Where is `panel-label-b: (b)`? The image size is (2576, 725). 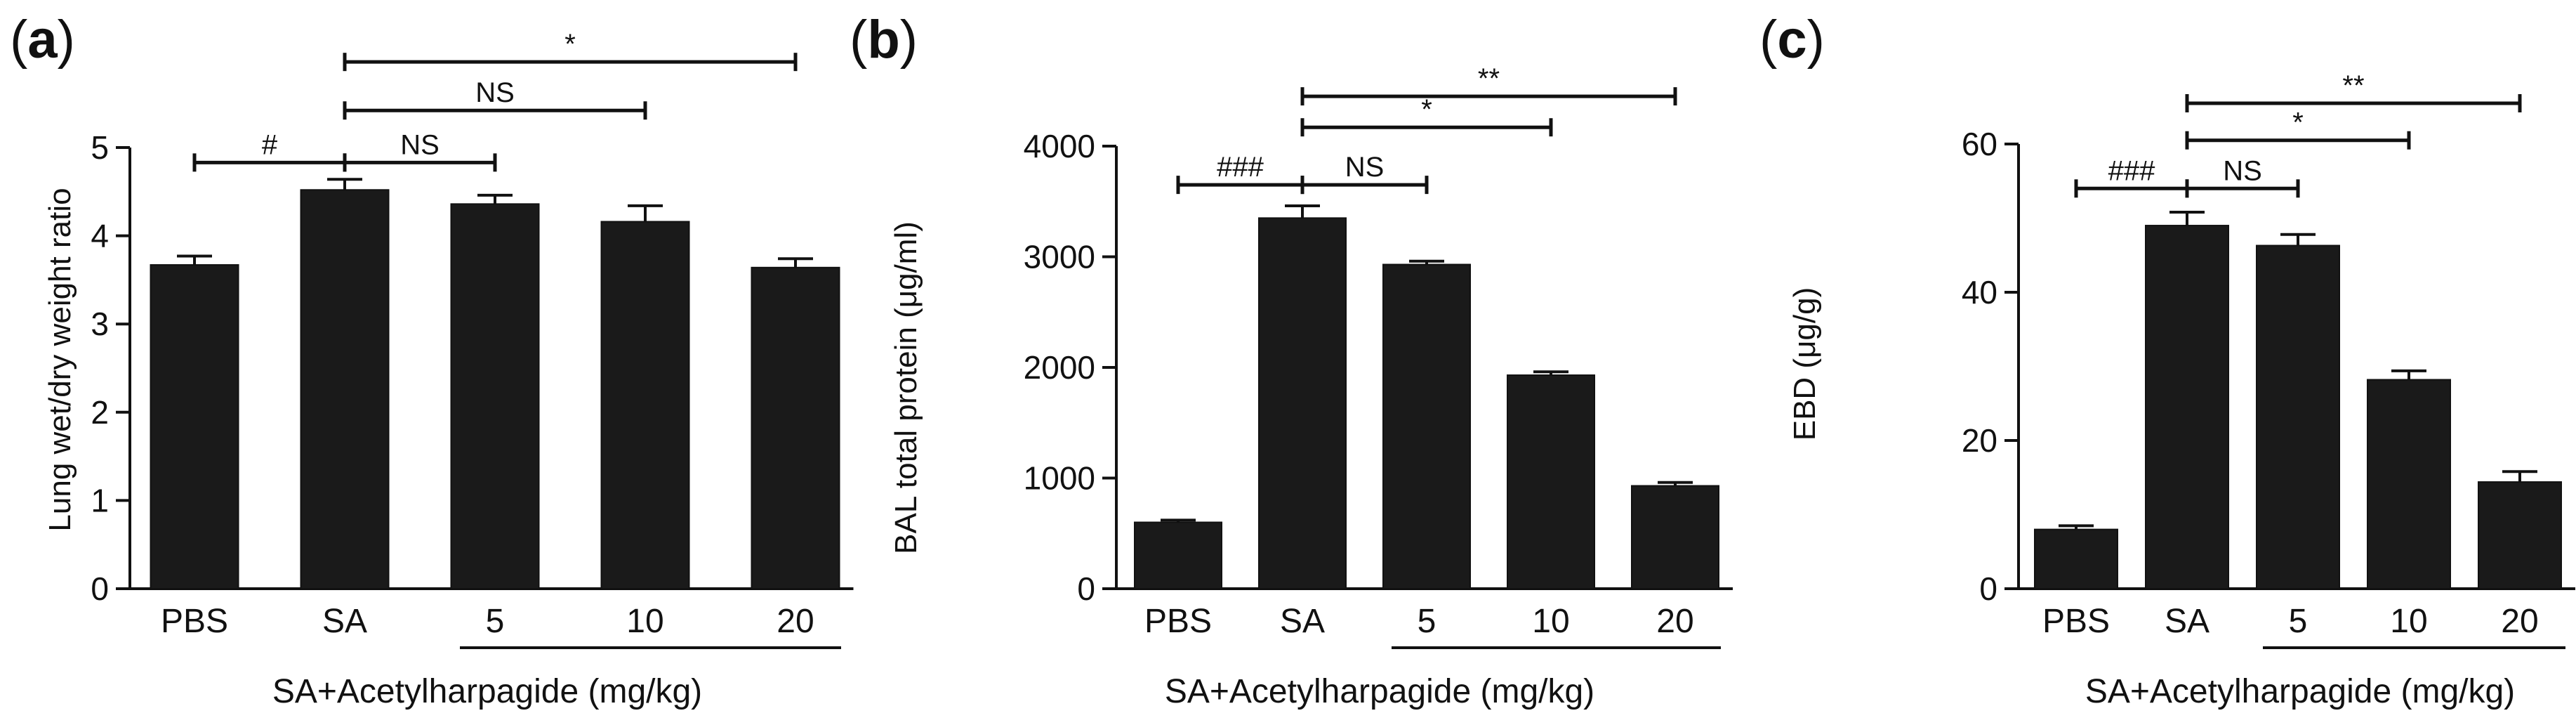 panel-label-b: (b) is located at coordinates (884, 40).